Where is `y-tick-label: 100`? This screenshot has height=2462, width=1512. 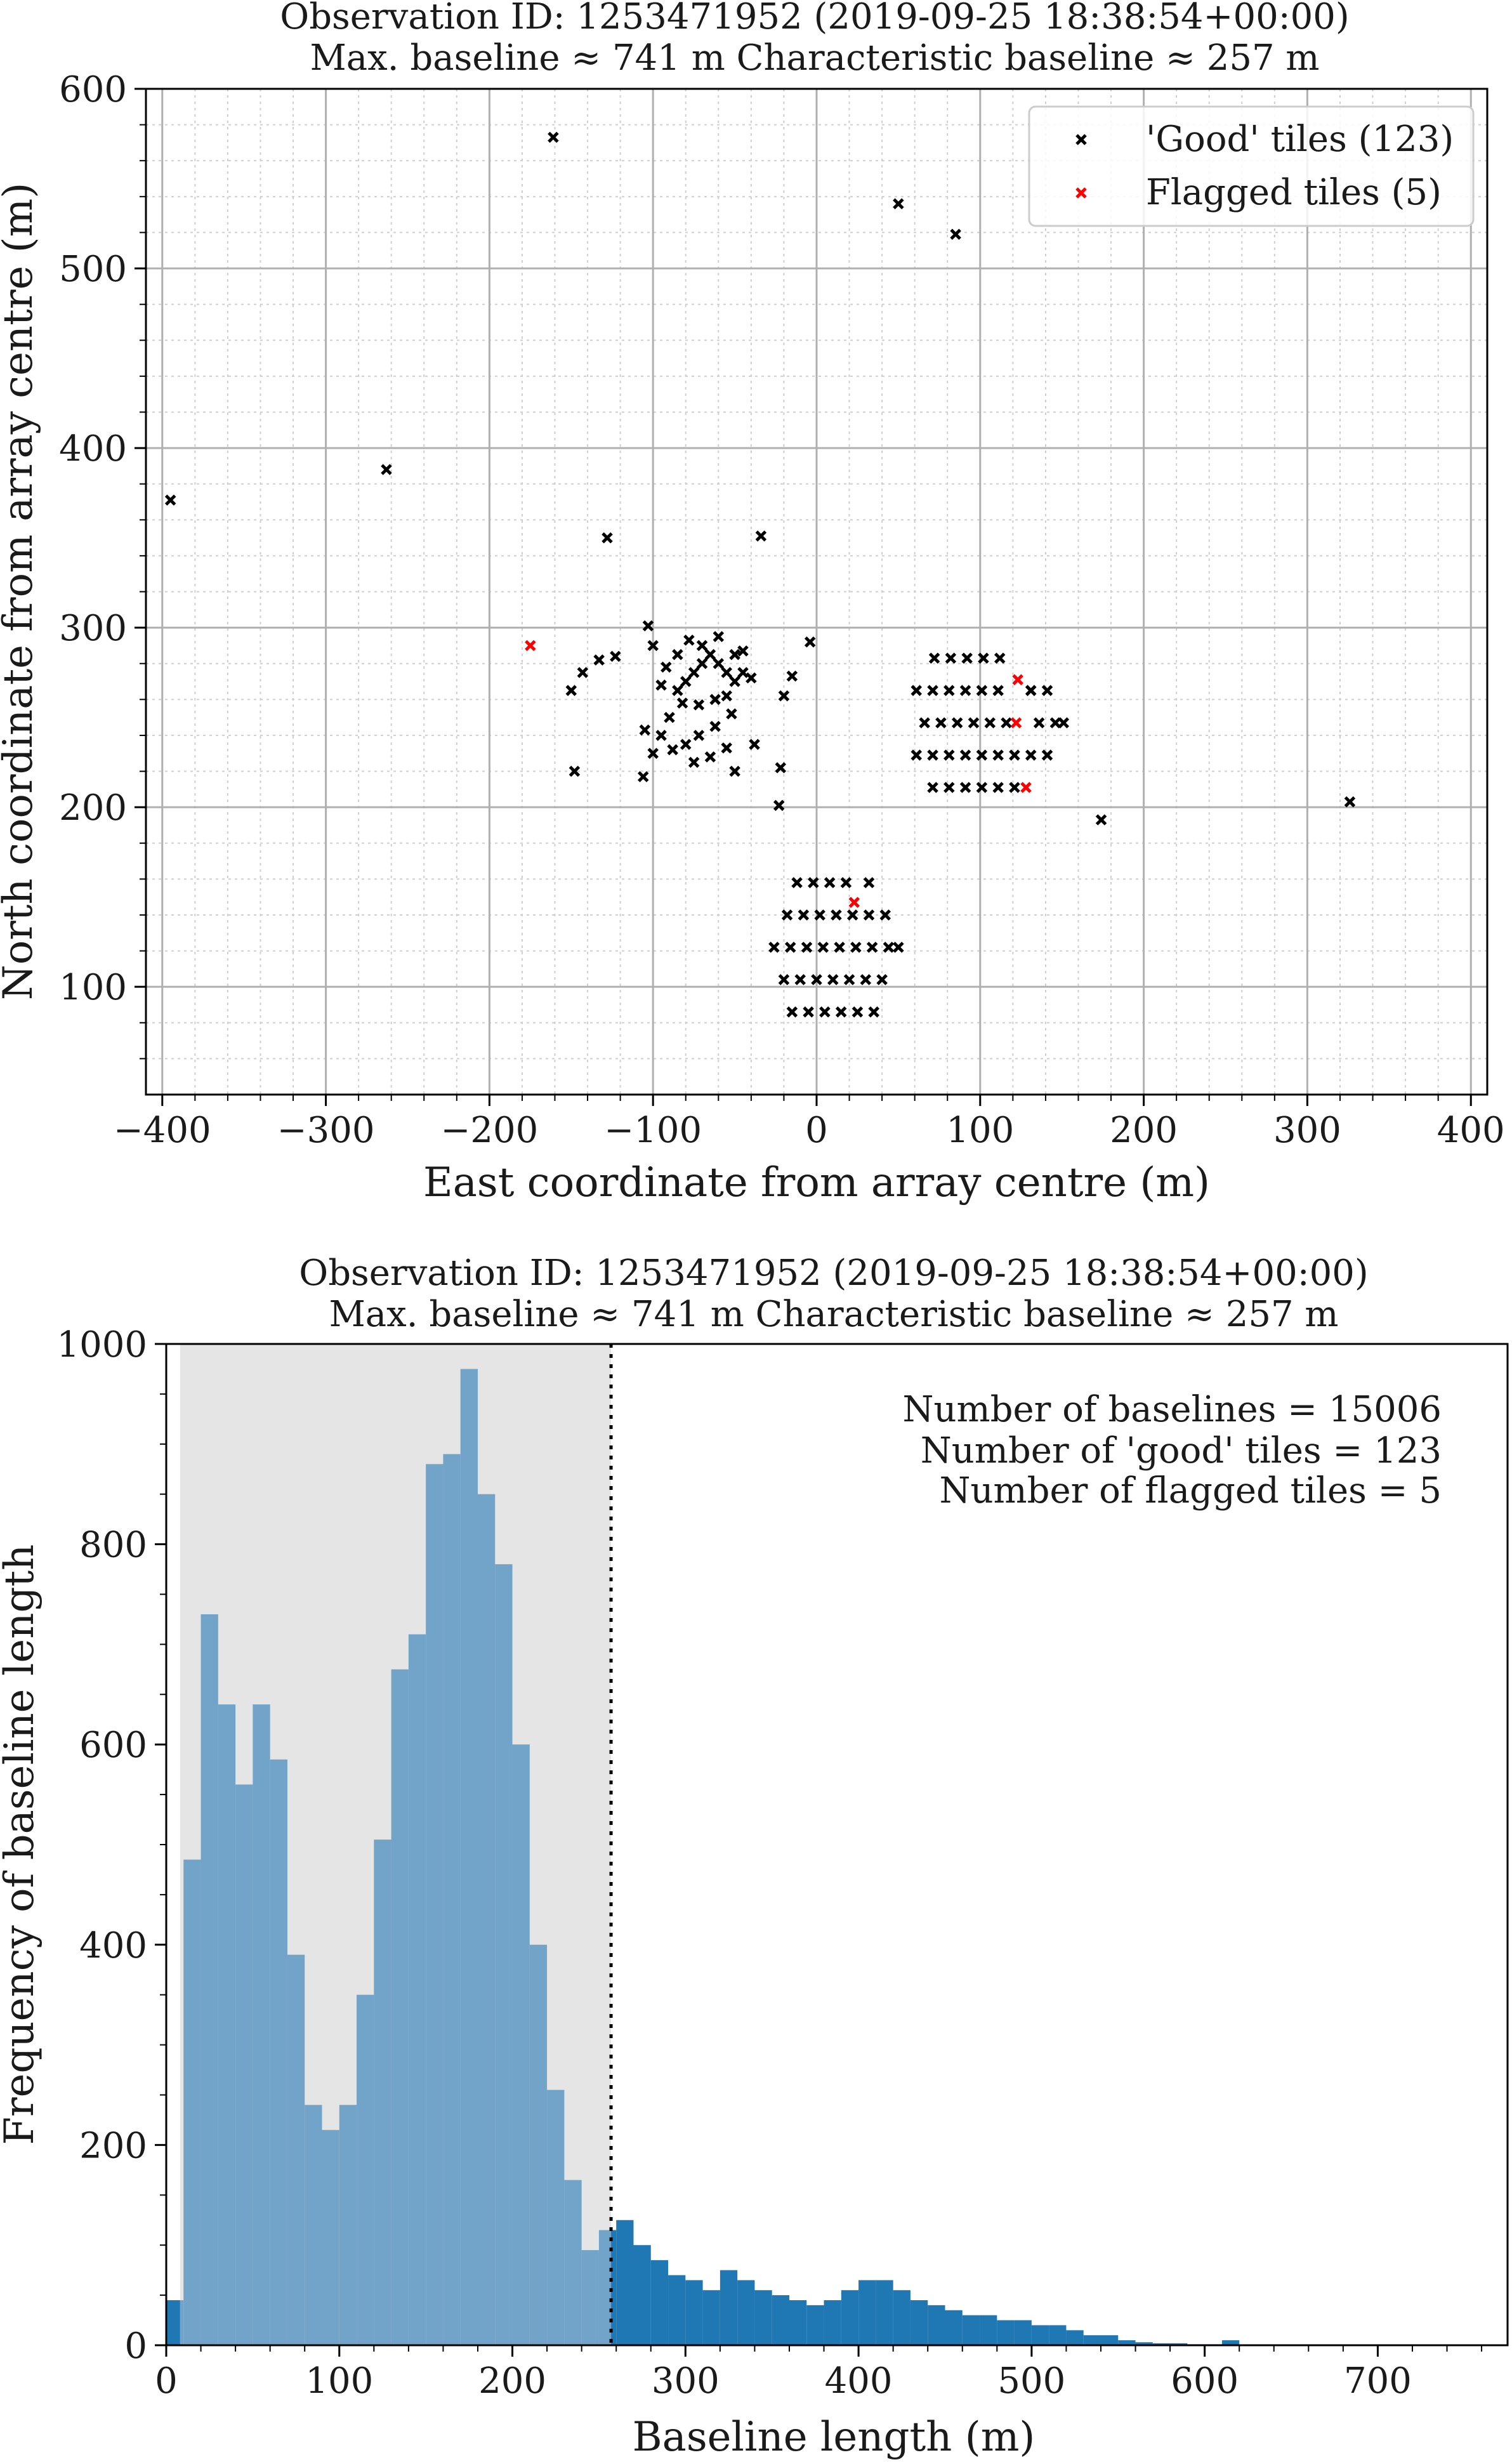
y-tick-label: 100 is located at coordinates (93, 987).